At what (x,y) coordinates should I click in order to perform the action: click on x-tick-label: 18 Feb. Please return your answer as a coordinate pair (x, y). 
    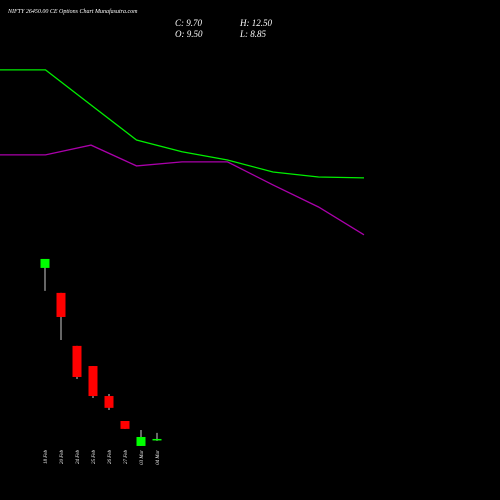
    Looking at the image, I should click on (46, 457).